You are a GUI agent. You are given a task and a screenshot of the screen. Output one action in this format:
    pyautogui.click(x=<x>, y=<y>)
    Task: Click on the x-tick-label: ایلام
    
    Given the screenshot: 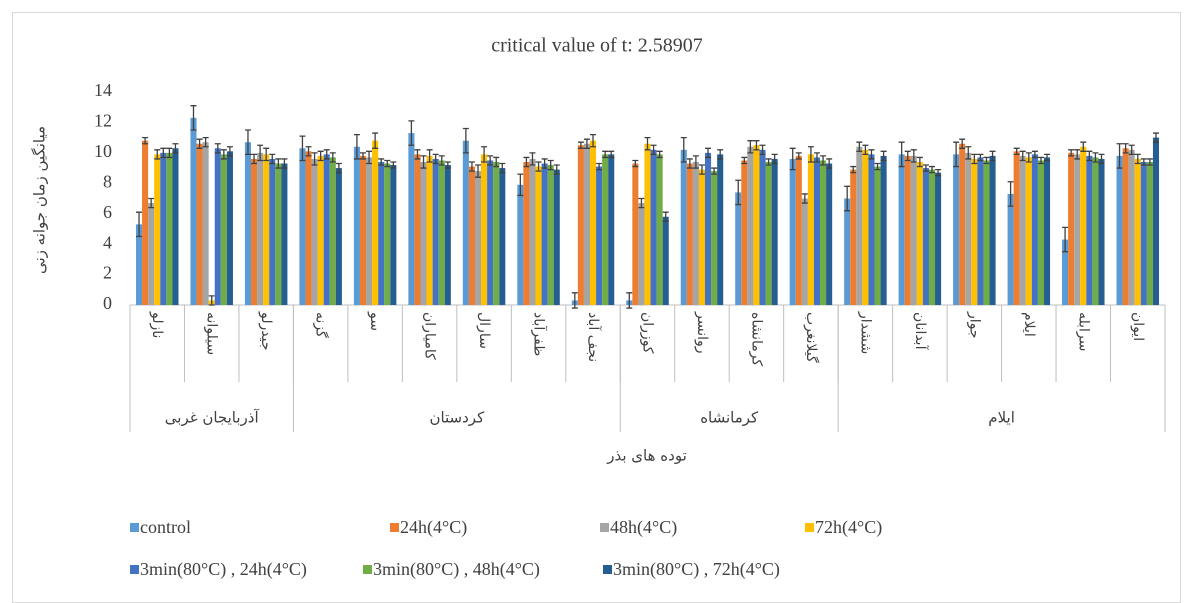 What is the action you would take?
    pyautogui.click(x=1029, y=324)
    